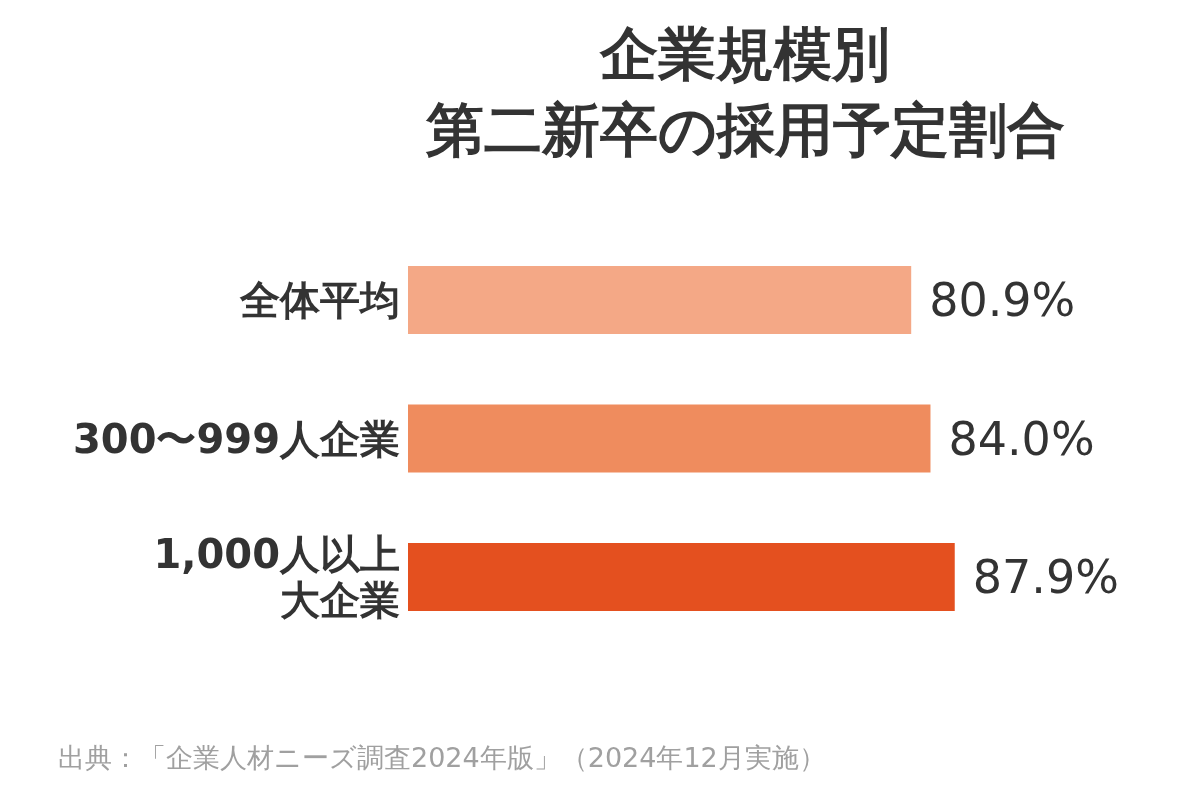 This screenshot has height=800, width=1200. What do you see at coordinates (744, 130) in the screenshot?
I see `chart-subtitle: 第二新卒の採用予定割合` at bounding box center [744, 130].